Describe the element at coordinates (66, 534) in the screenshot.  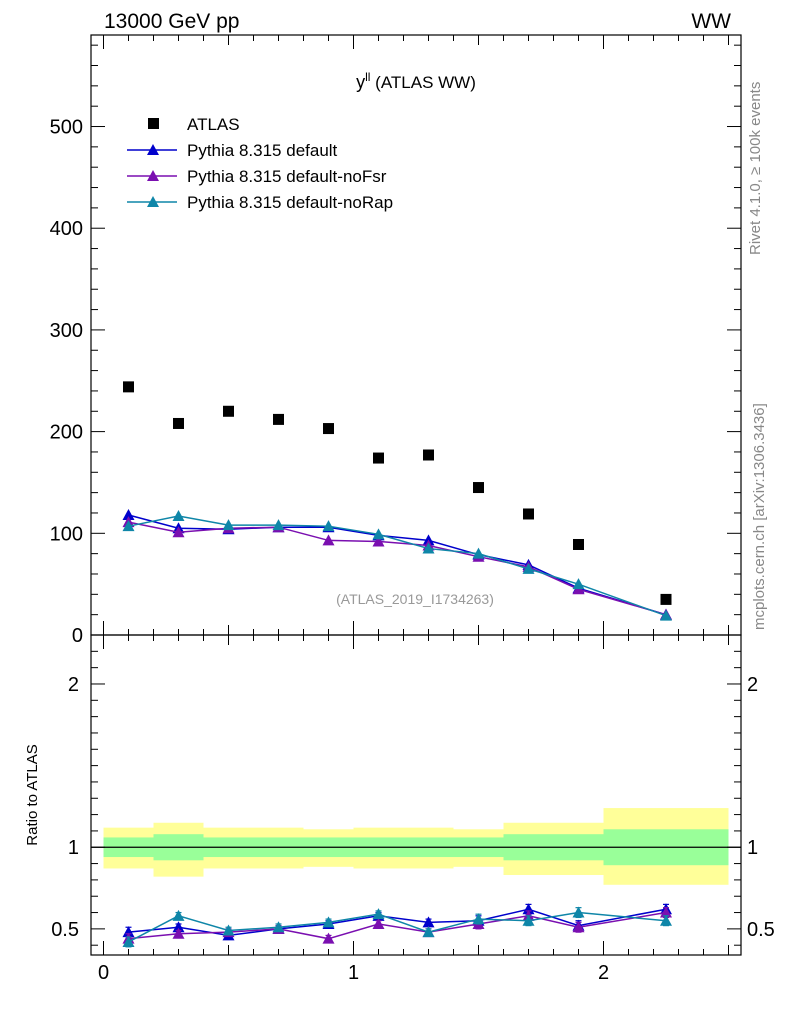
I see `main-y-tick-label: 100` at that location.